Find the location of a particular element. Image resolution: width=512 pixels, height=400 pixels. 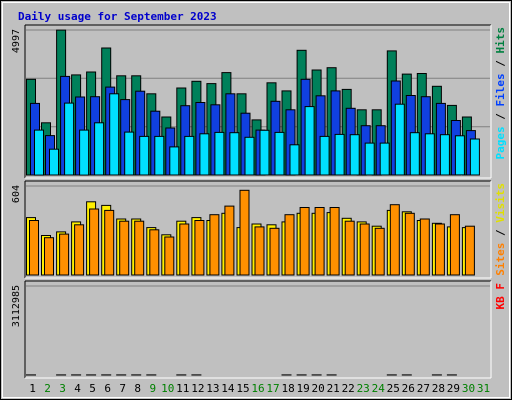

day-label: 1 is located at coordinates (32, 388).